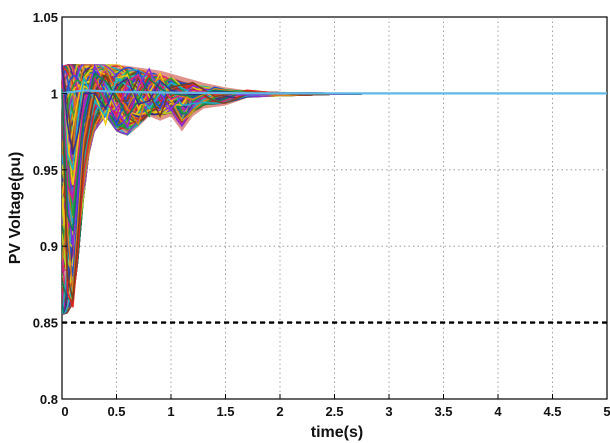  Describe the element at coordinates (50, 208) in the screenshot. I see `y-axis-ticks: 0.8 0.85 0.9 0.95 1 1.05` at that location.